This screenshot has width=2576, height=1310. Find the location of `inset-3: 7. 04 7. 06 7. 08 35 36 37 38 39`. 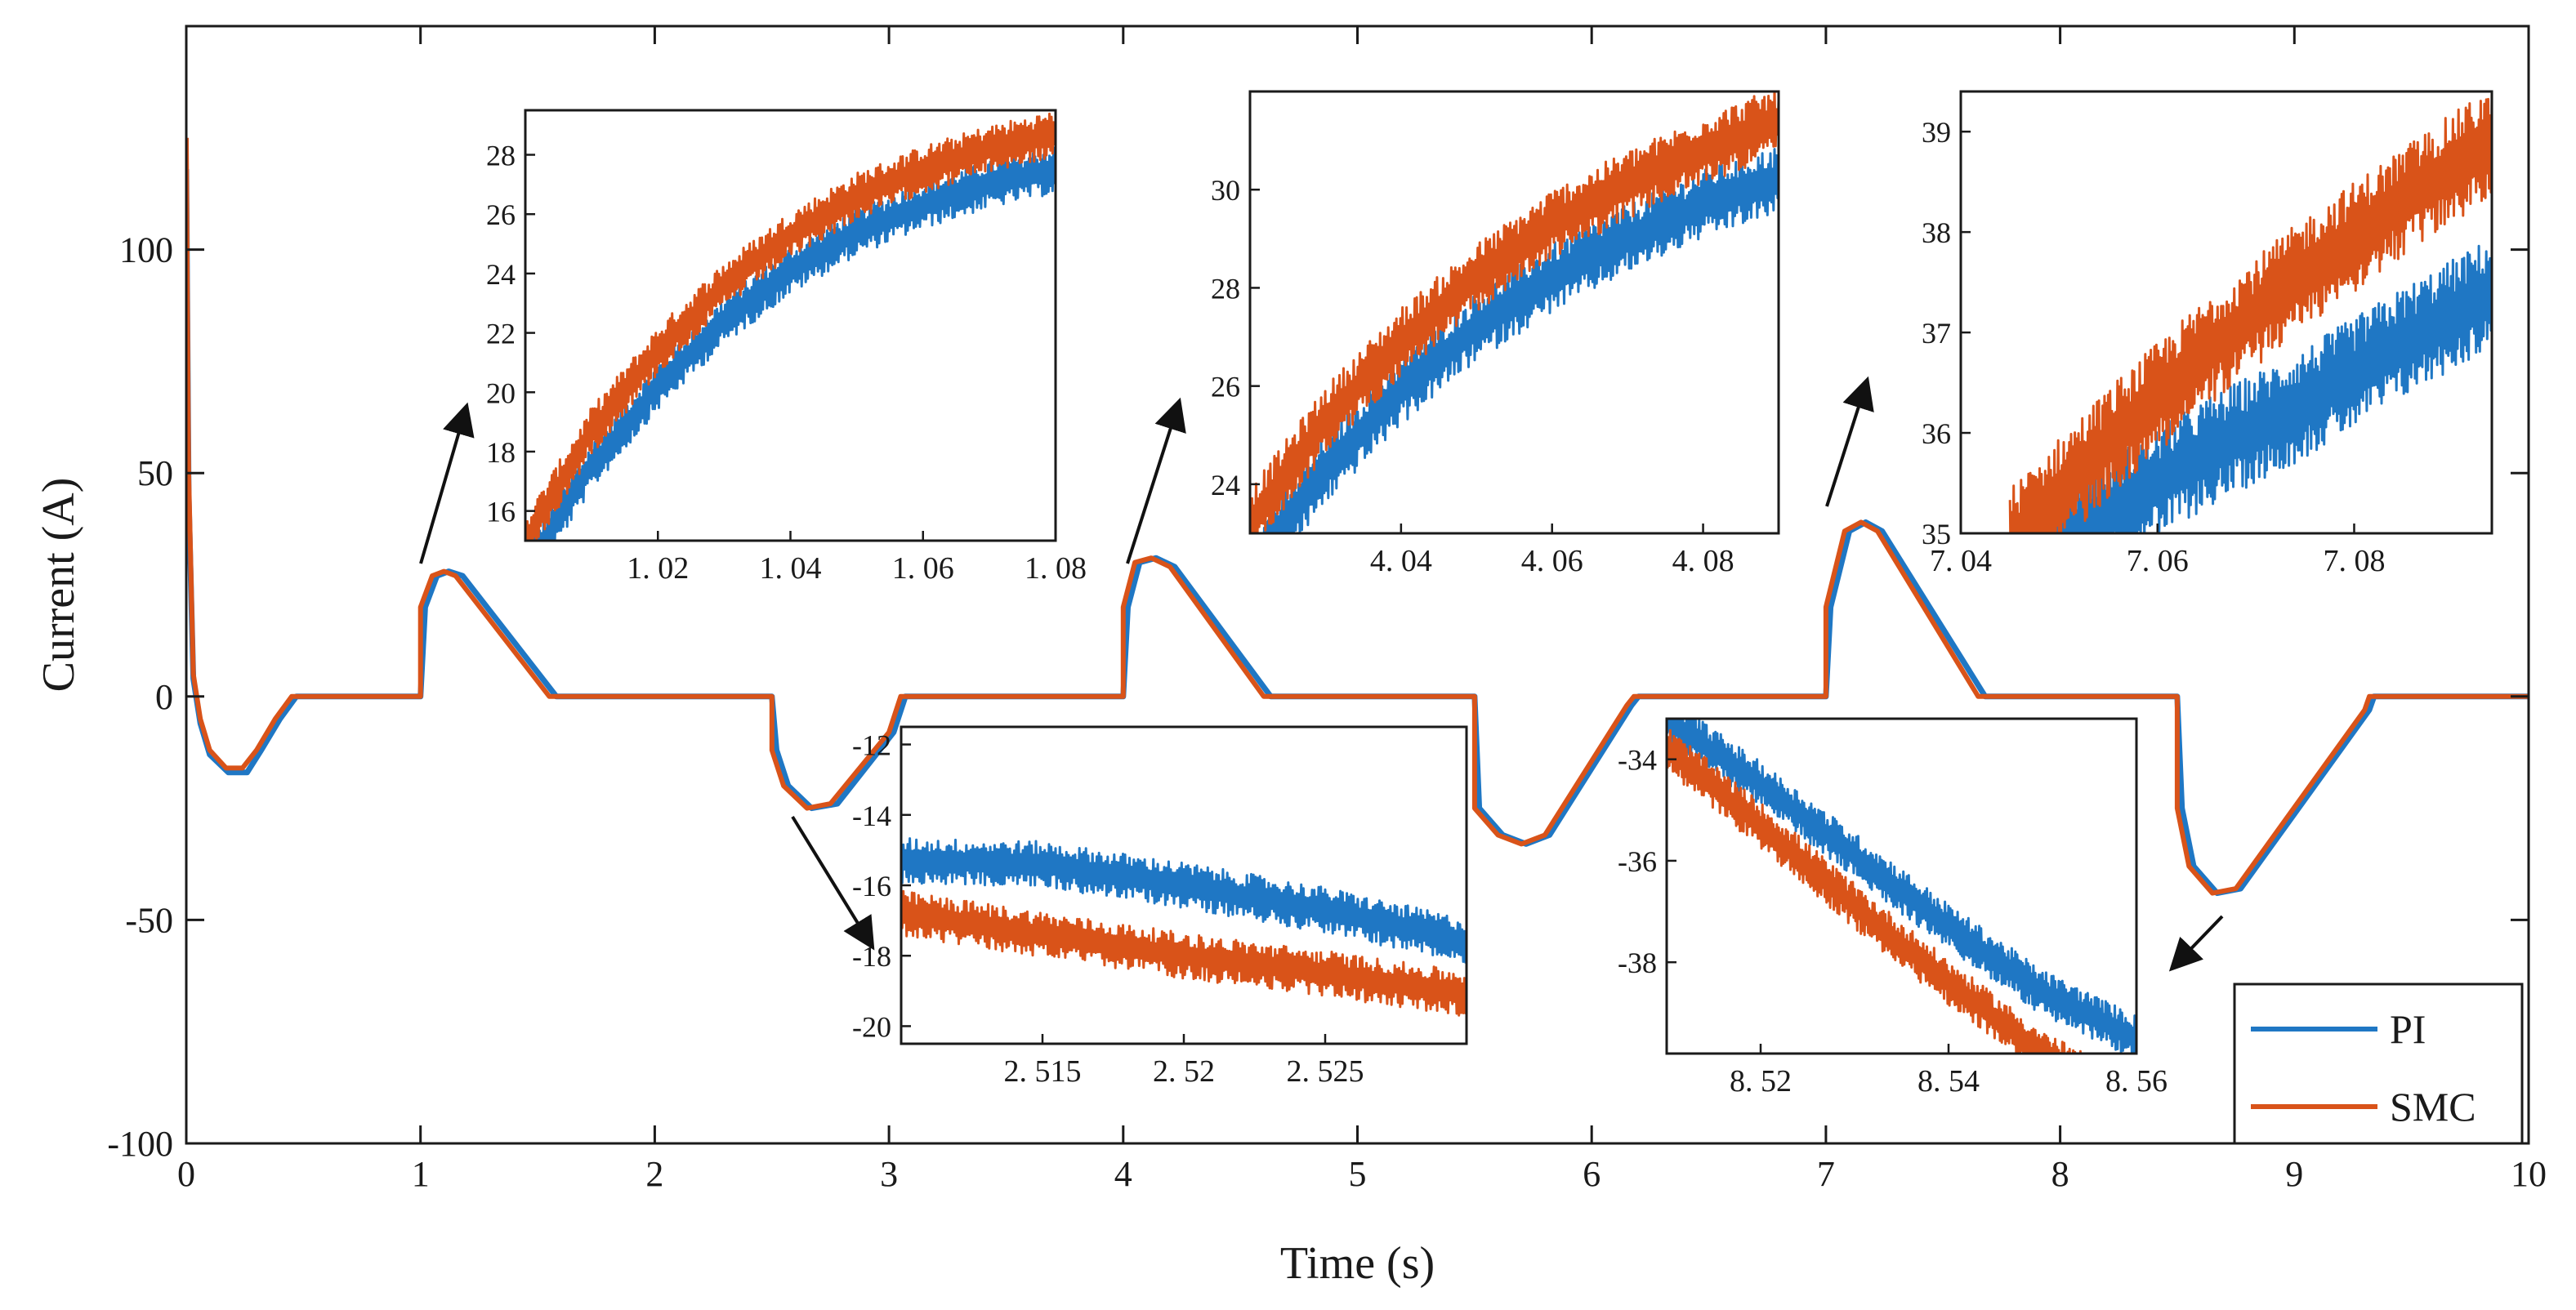

inset-3: 7. 04 7. 06 7. 08 35 36 37 38 39 is located at coordinates (2208, 334).